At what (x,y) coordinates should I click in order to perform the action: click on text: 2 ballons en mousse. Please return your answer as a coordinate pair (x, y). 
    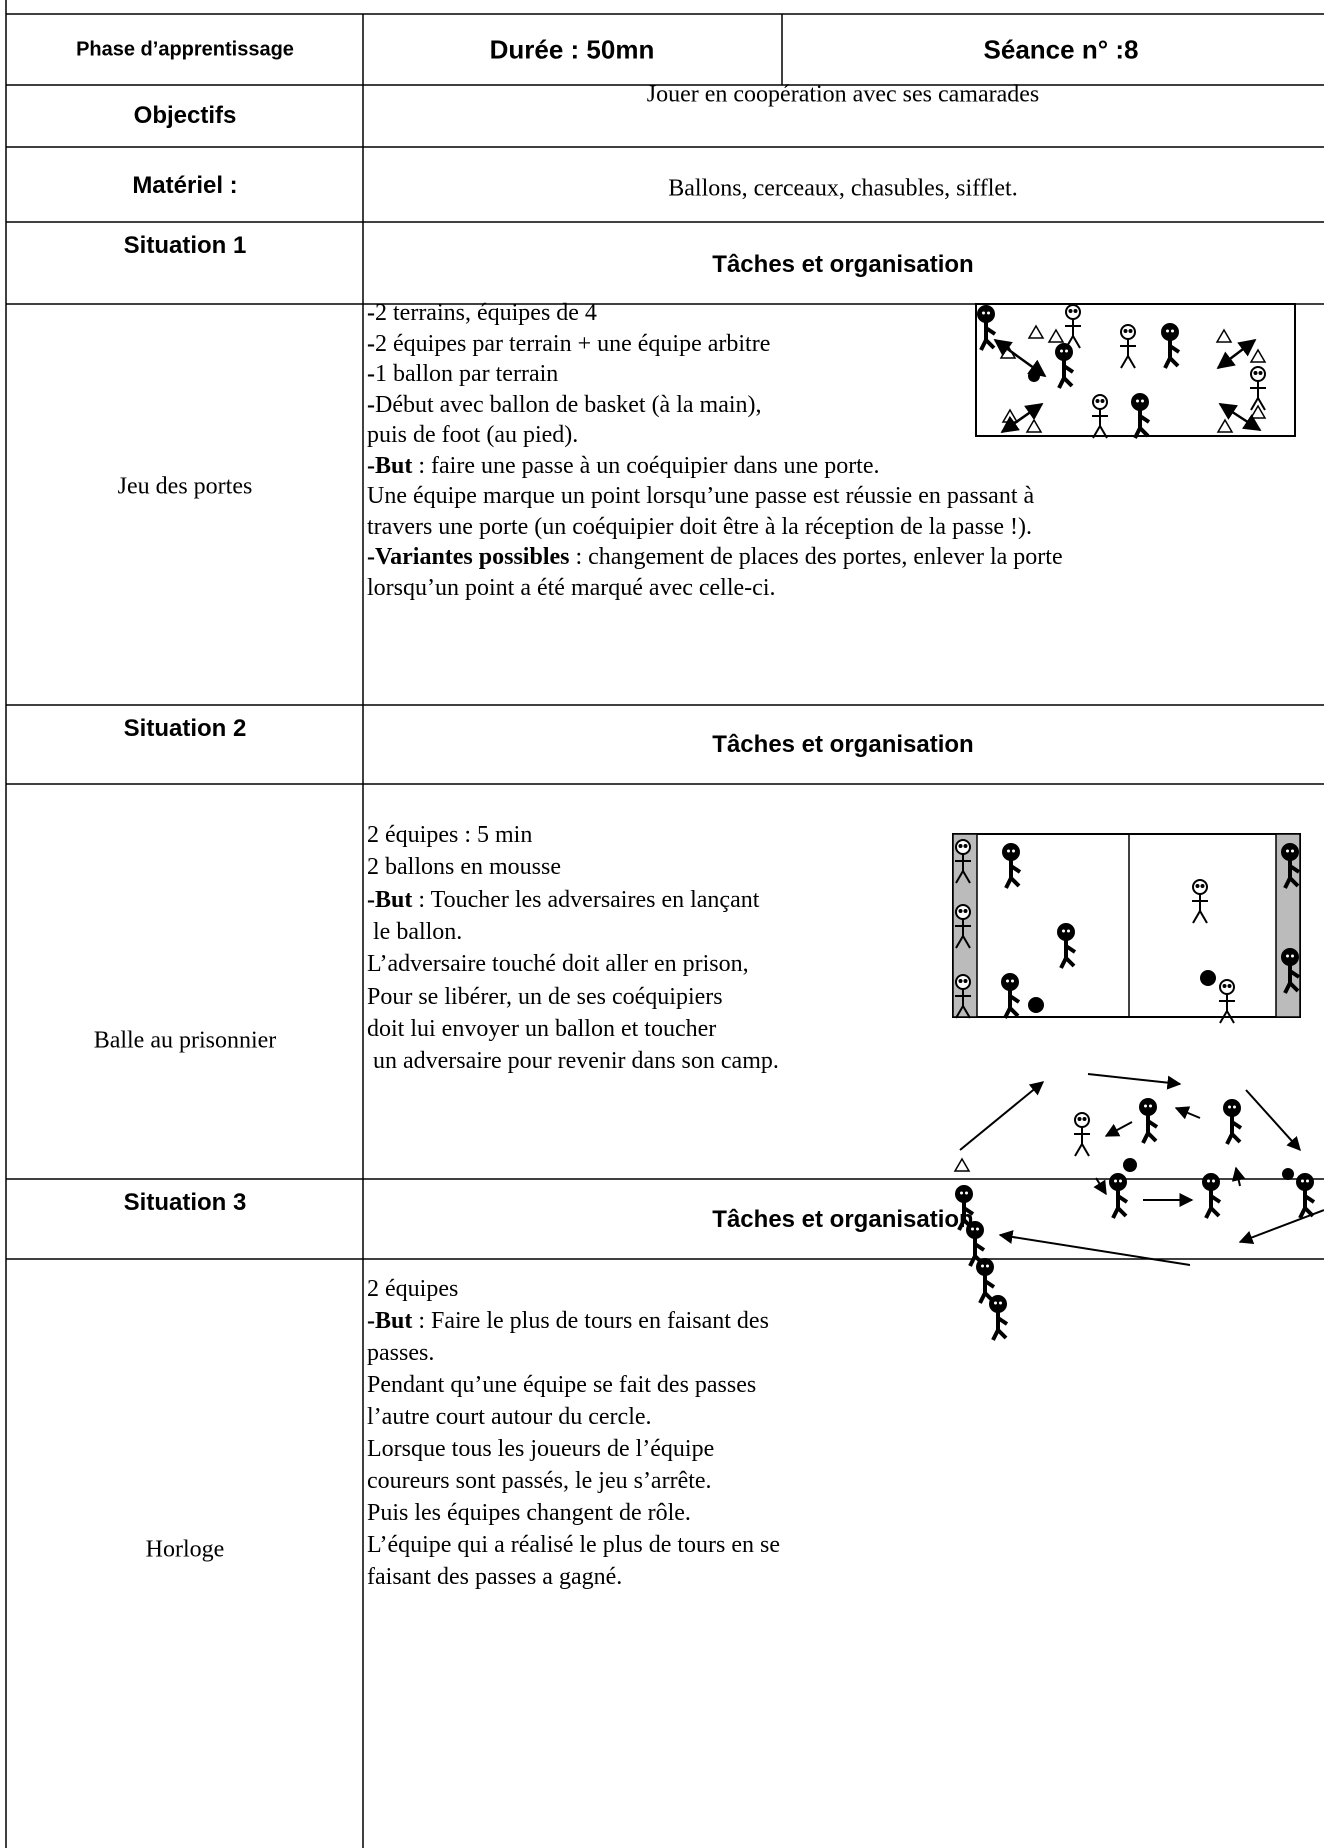
    Looking at the image, I should click on (464, 867).